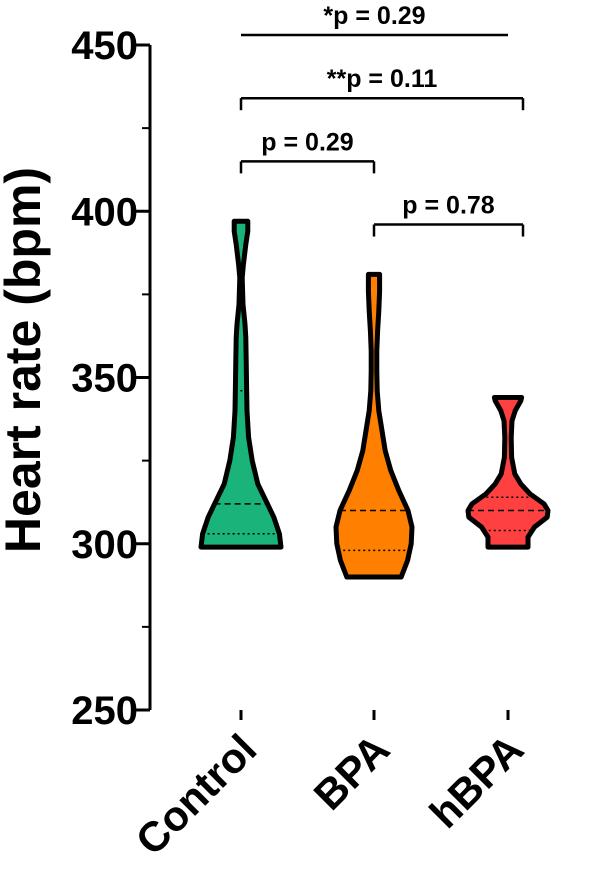 This screenshot has width=600, height=875. Describe the element at coordinates (104, 379) in the screenshot. I see `y-tick-label: 350` at that location.